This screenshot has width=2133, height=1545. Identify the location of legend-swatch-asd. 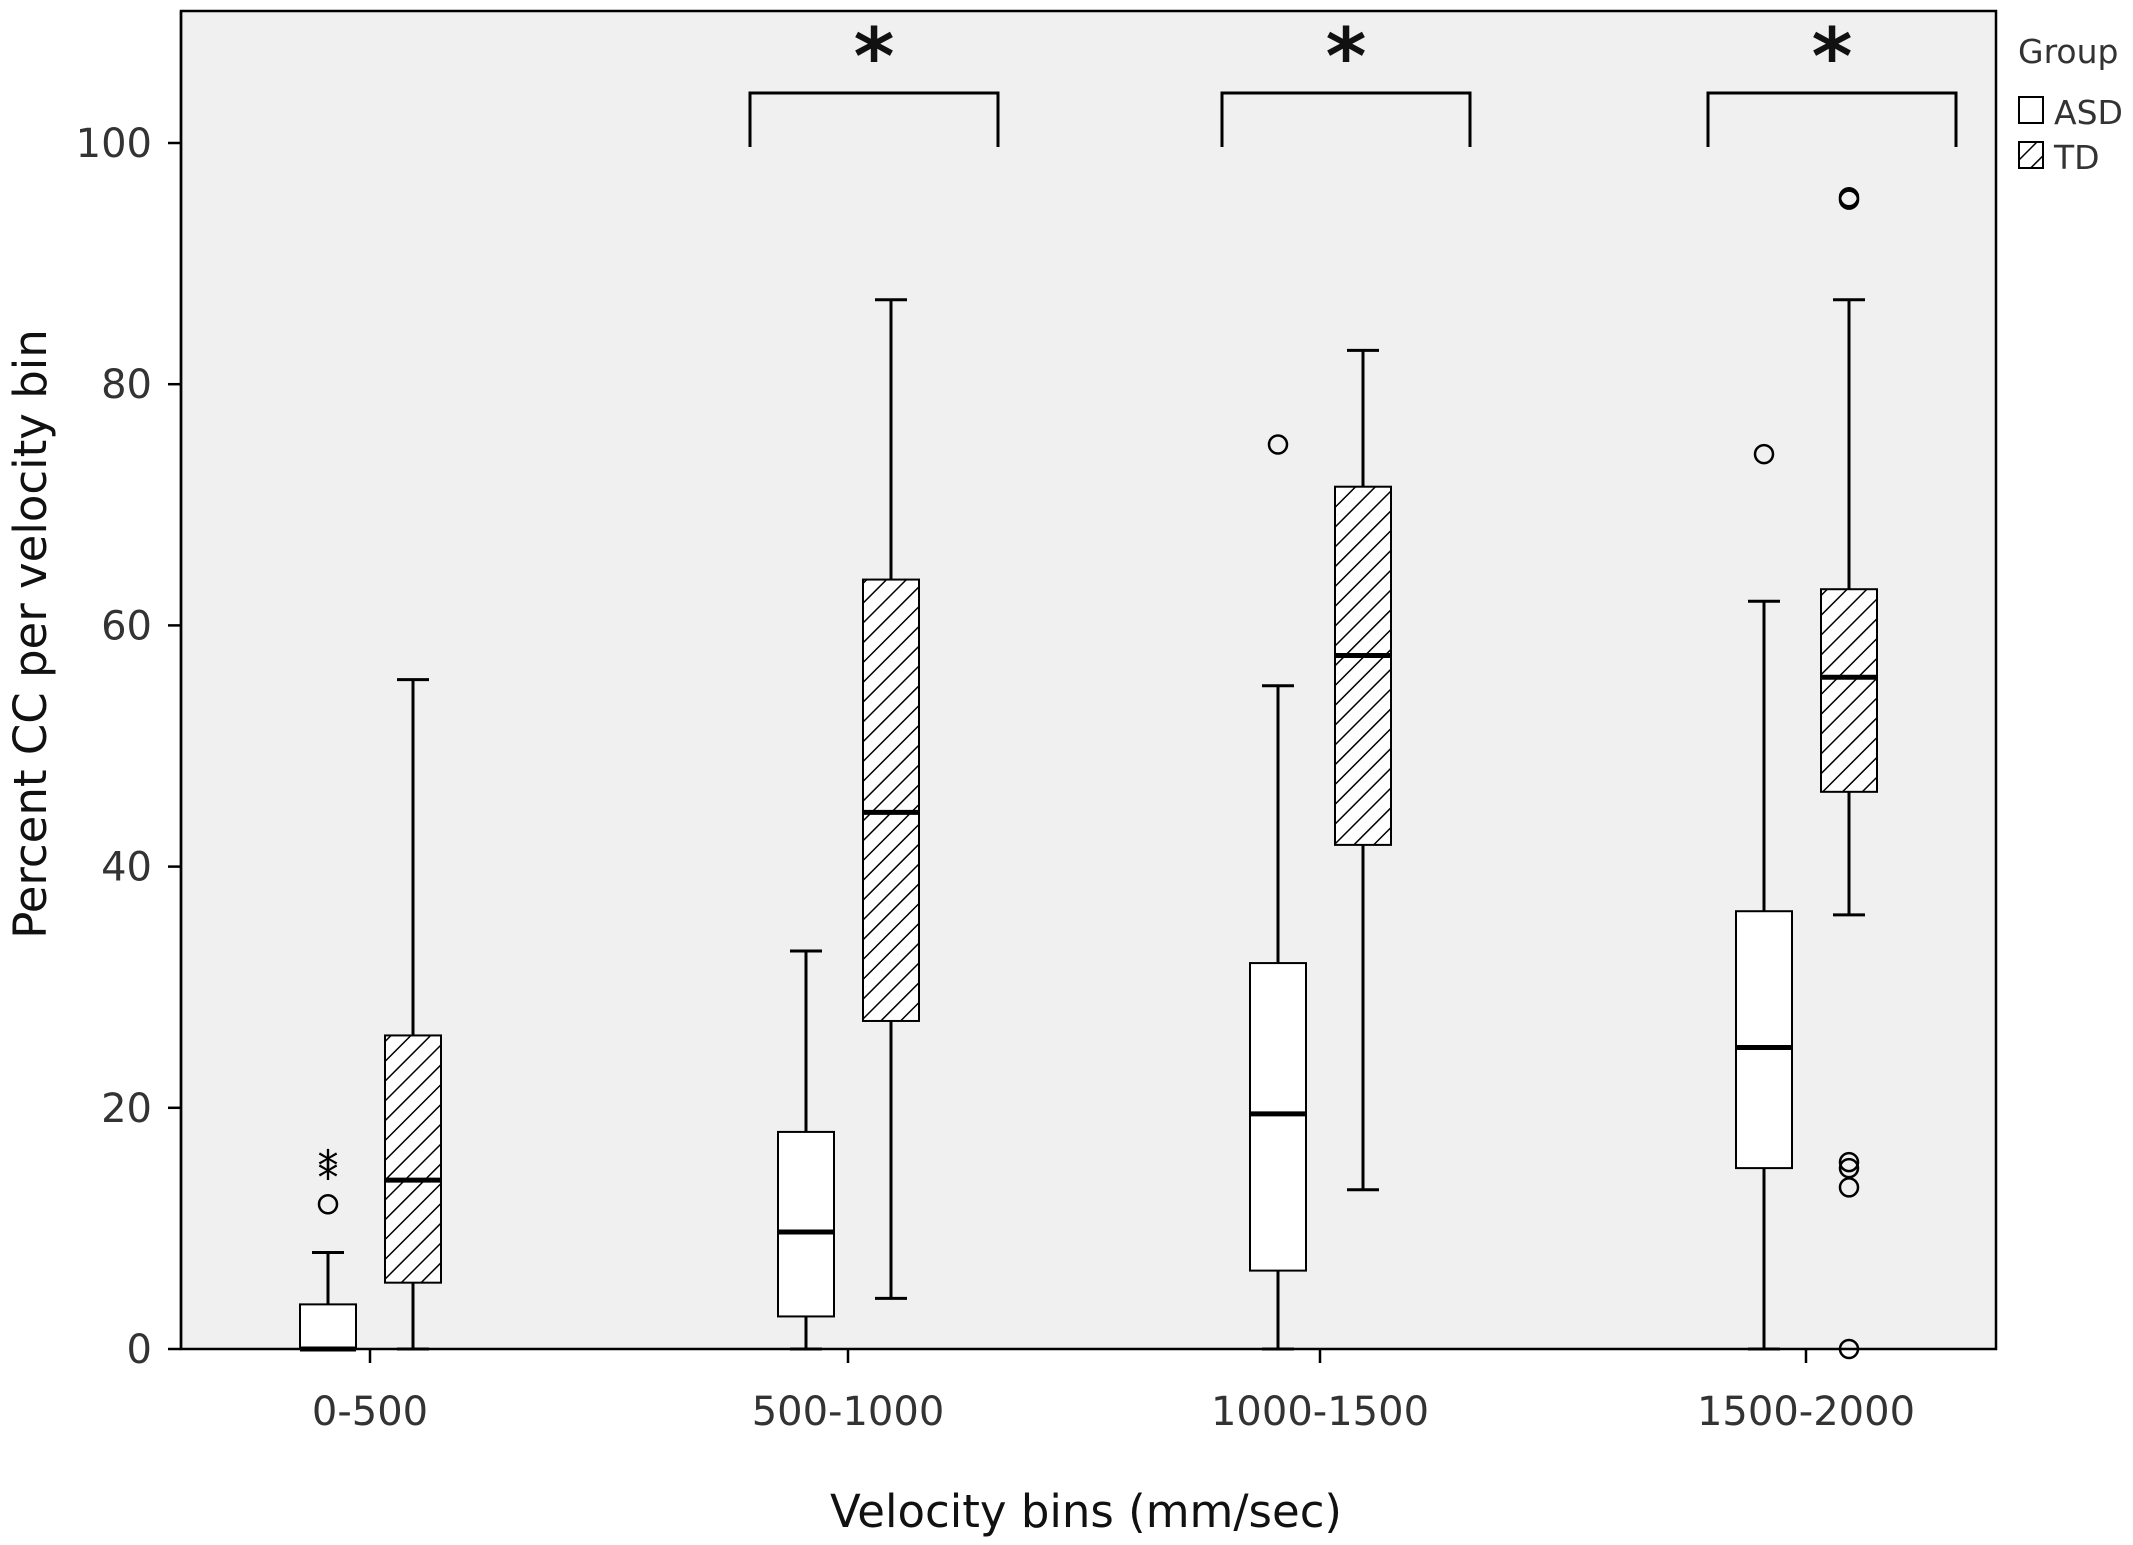
(2031, 110).